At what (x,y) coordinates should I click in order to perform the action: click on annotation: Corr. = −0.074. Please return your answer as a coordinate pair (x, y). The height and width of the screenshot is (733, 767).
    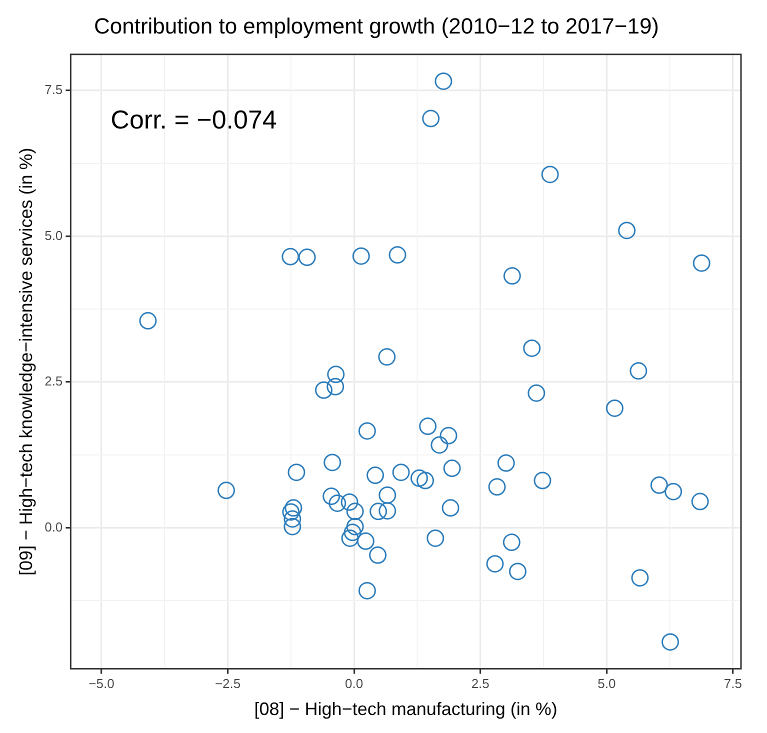
    Looking at the image, I should click on (193, 119).